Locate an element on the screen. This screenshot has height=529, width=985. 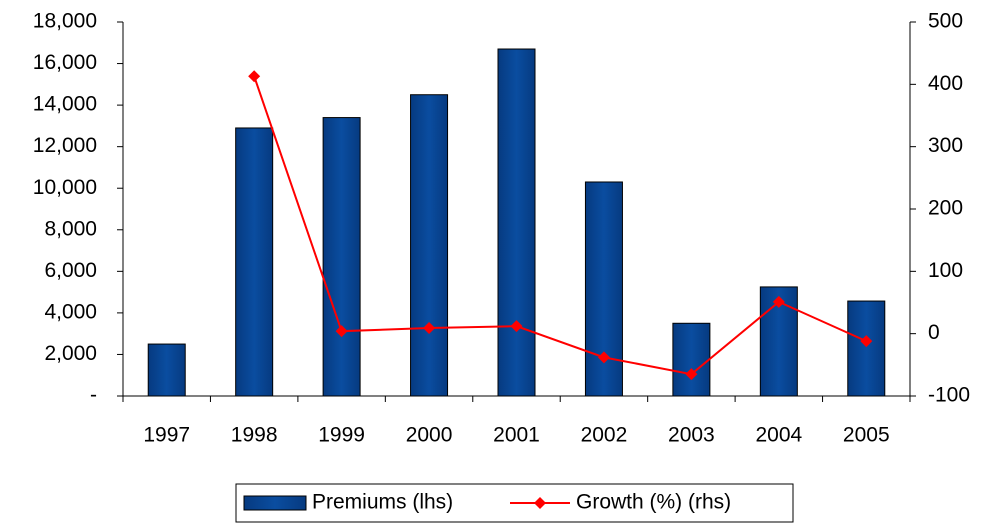
legend-label: Growth (%) (rhs) is located at coordinates (653, 502).